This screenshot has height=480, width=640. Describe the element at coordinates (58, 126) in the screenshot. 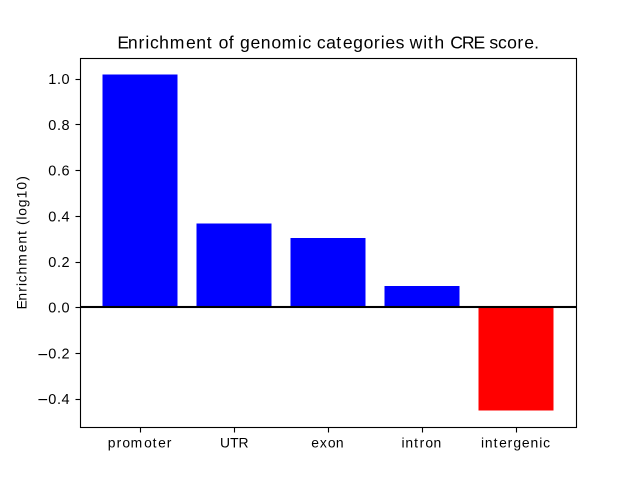

I see `svg-text: 0.8` at that location.